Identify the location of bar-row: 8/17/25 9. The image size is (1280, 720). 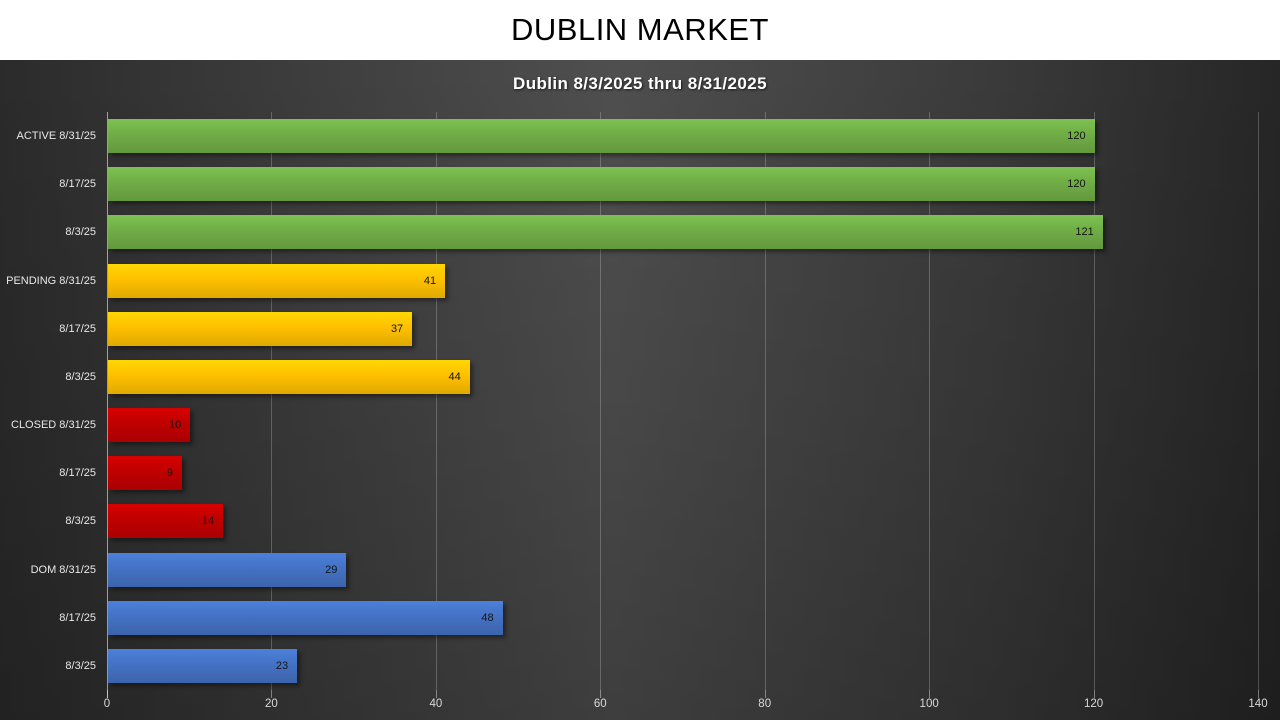
(658, 473).